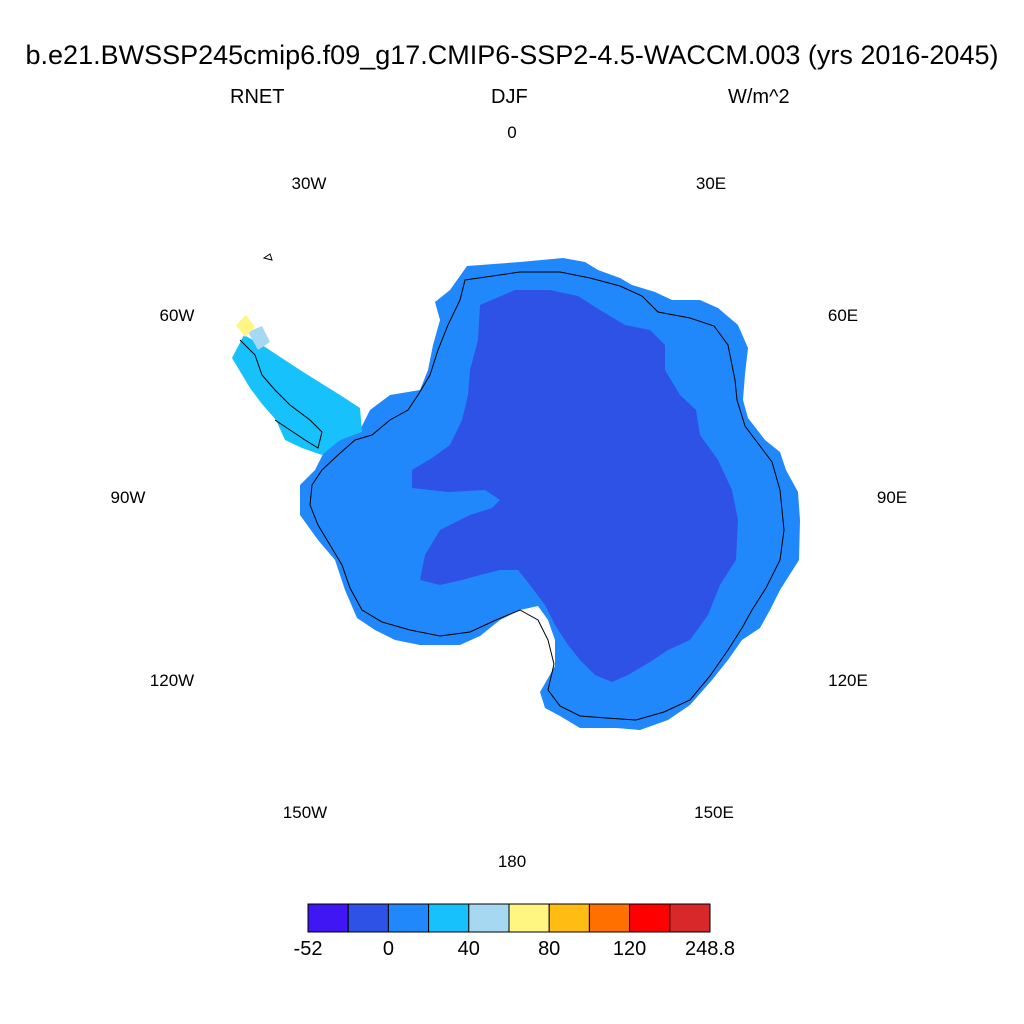 The image size is (1024, 1024). I want to click on interior-field, so click(575, 486).